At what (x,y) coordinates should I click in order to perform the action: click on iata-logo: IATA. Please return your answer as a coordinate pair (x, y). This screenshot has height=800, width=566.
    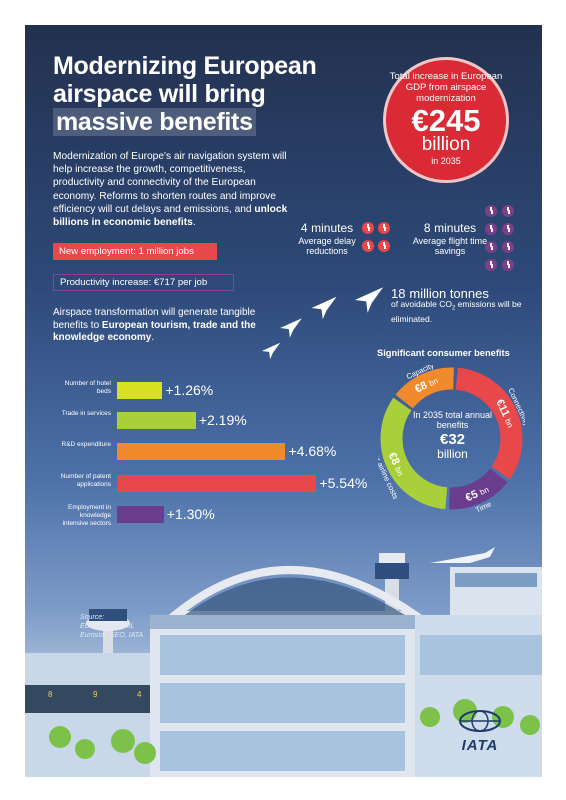
    Looking at the image, I should click on (480, 732).